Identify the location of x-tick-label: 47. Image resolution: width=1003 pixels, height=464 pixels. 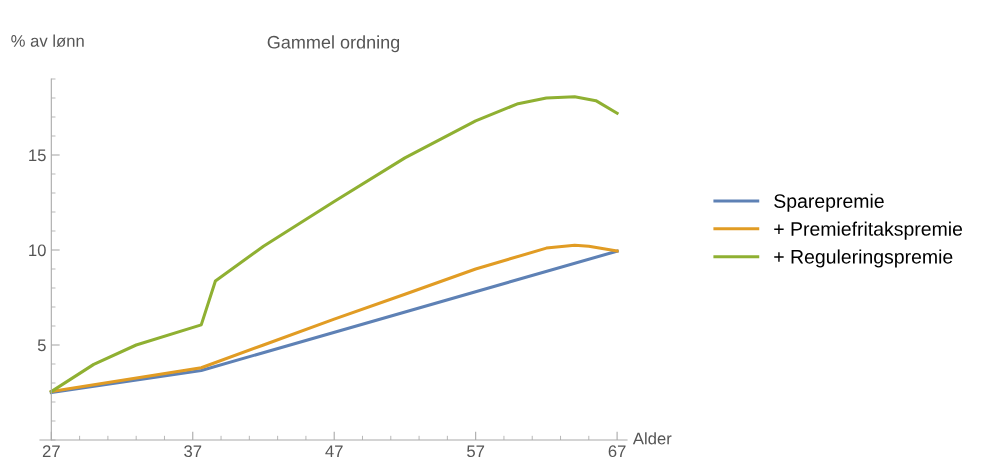
(334, 451).